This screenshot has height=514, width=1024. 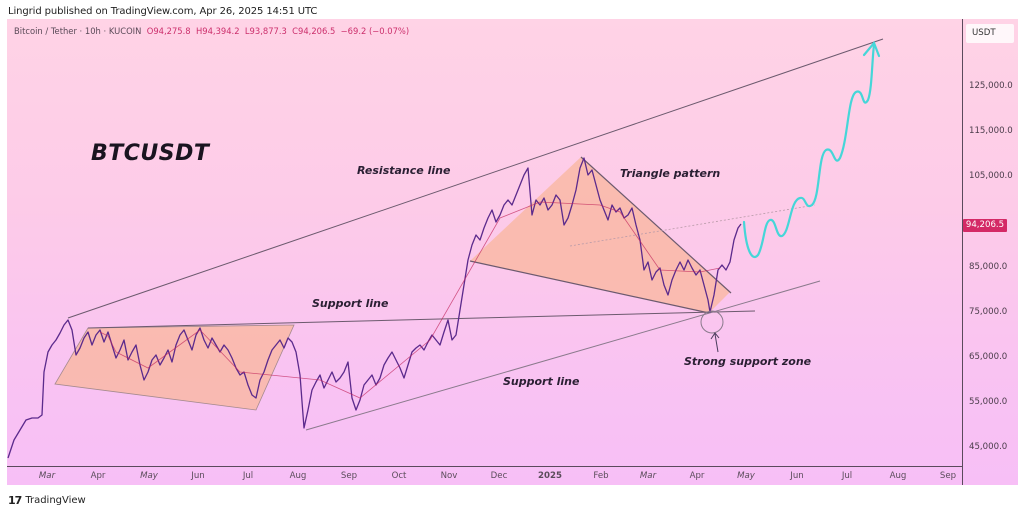 What do you see at coordinates (217, 31) in the screenshot?
I see `high-value: H94,394.2` at bounding box center [217, 31].